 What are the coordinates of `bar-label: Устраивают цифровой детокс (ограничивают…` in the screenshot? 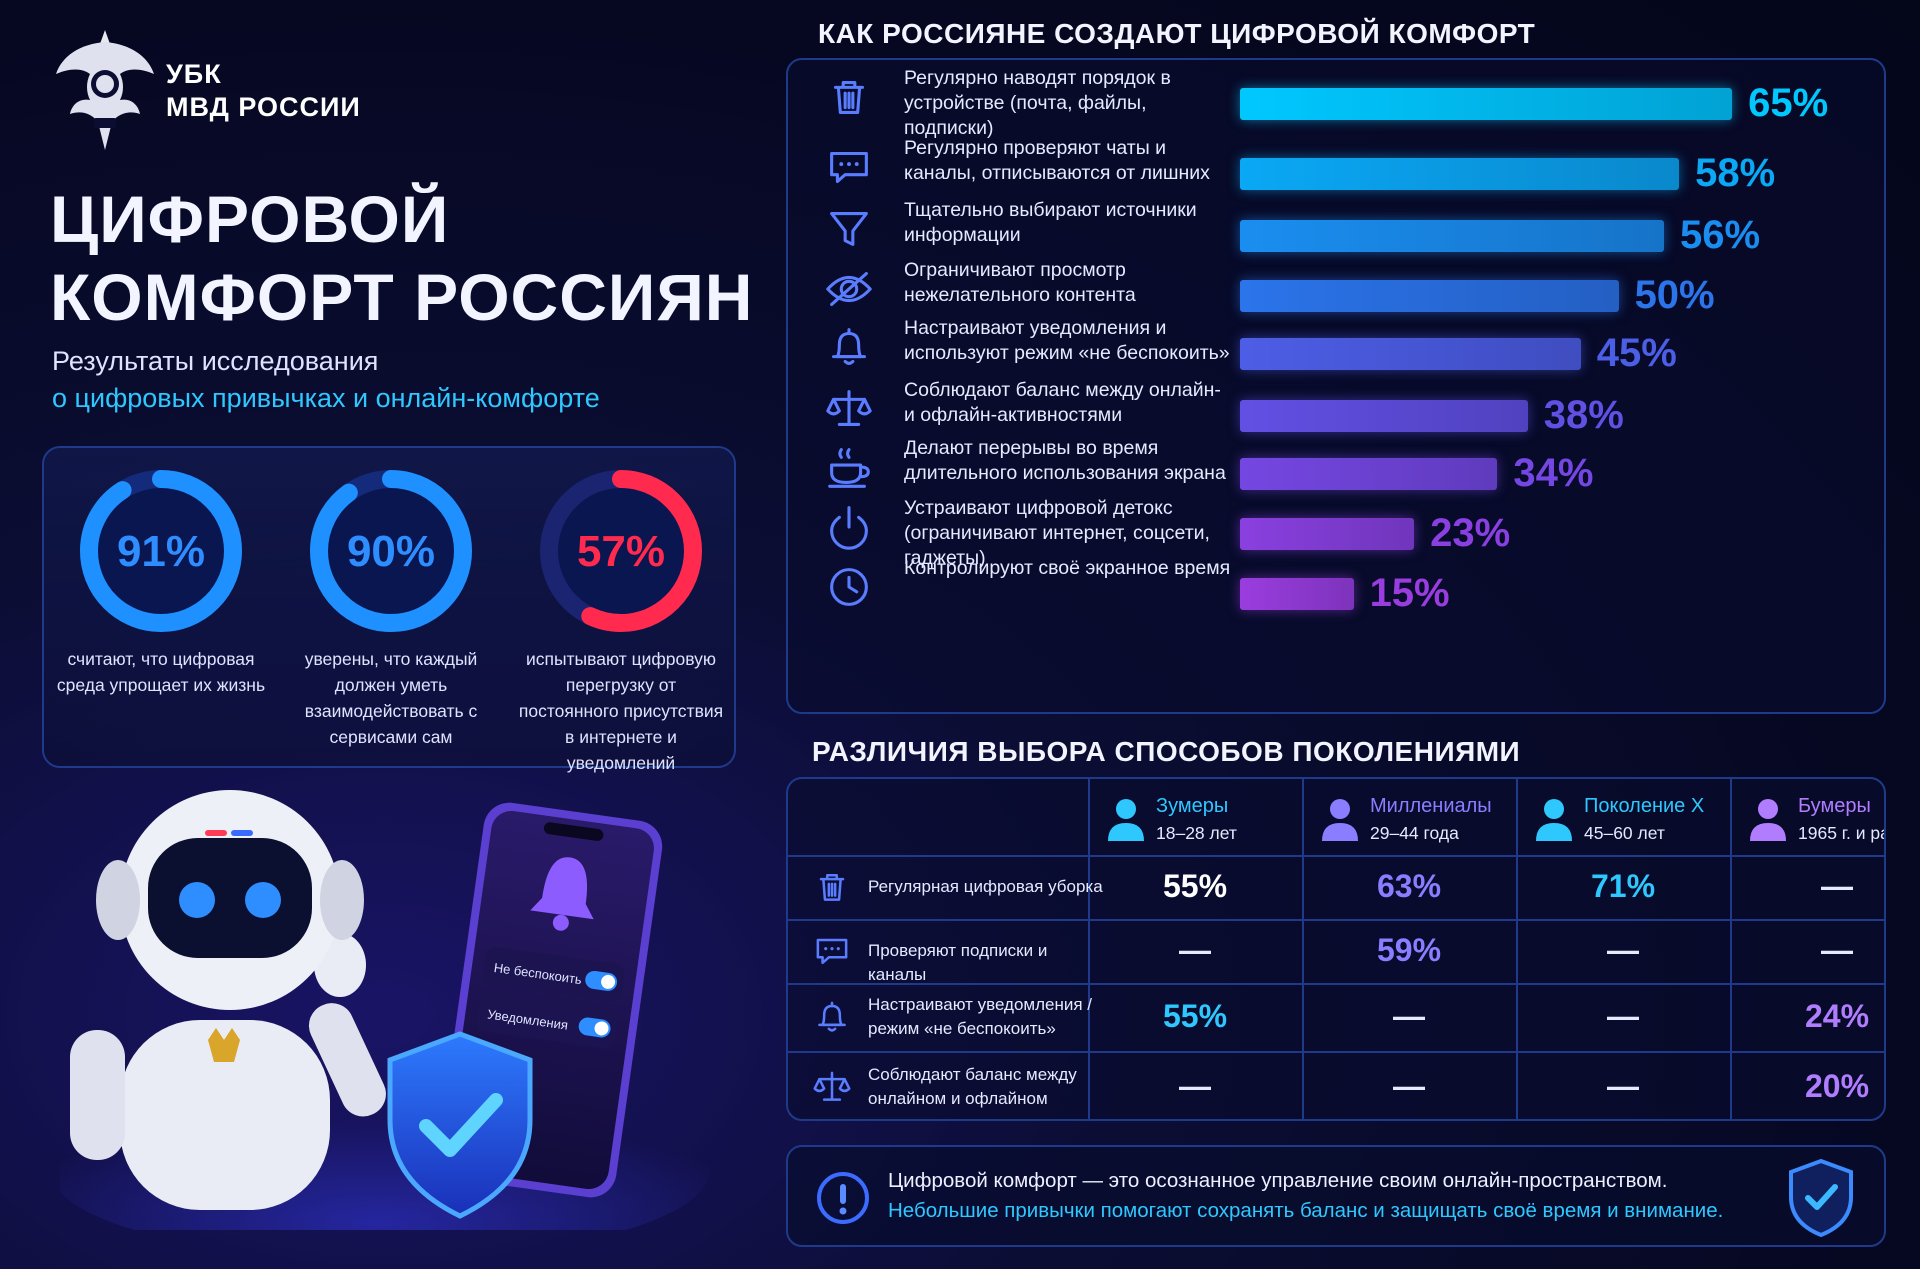 It's located at (1057, 533).